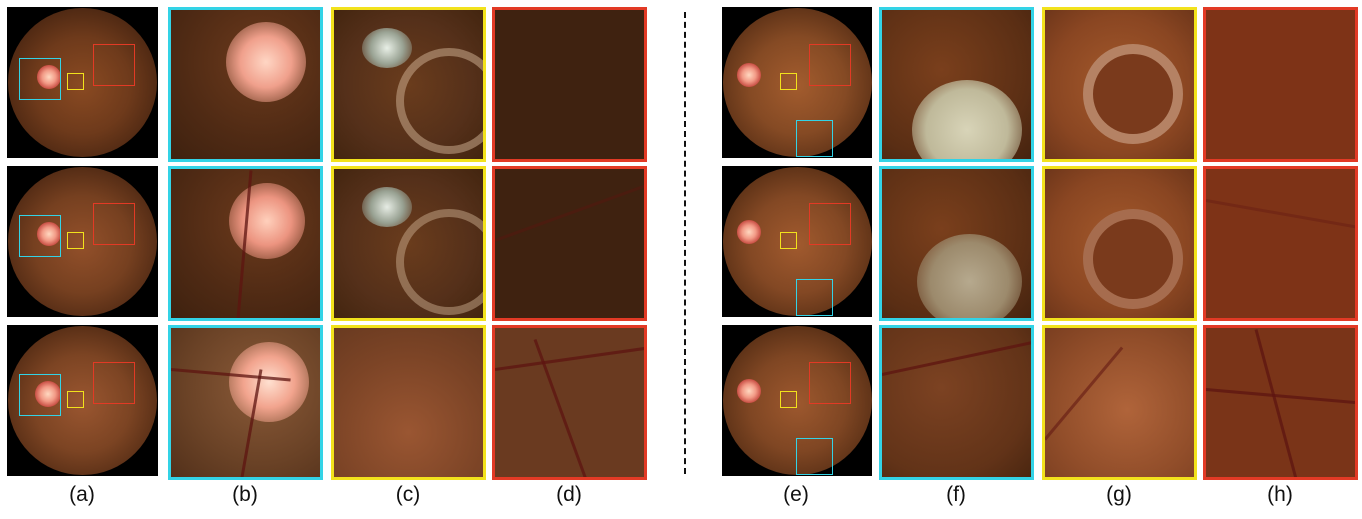 The height and width of the screenshot is (519, 1362). I want to click on zoom-lesion-right-row2, so click(956, 243).